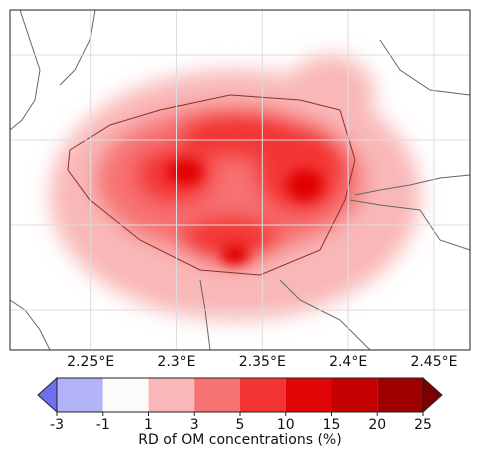 This screenshot has width=482, height=451. Describe the element at coordinates (432, 395) in the screenshot. I see `colorbar-over` at that location.